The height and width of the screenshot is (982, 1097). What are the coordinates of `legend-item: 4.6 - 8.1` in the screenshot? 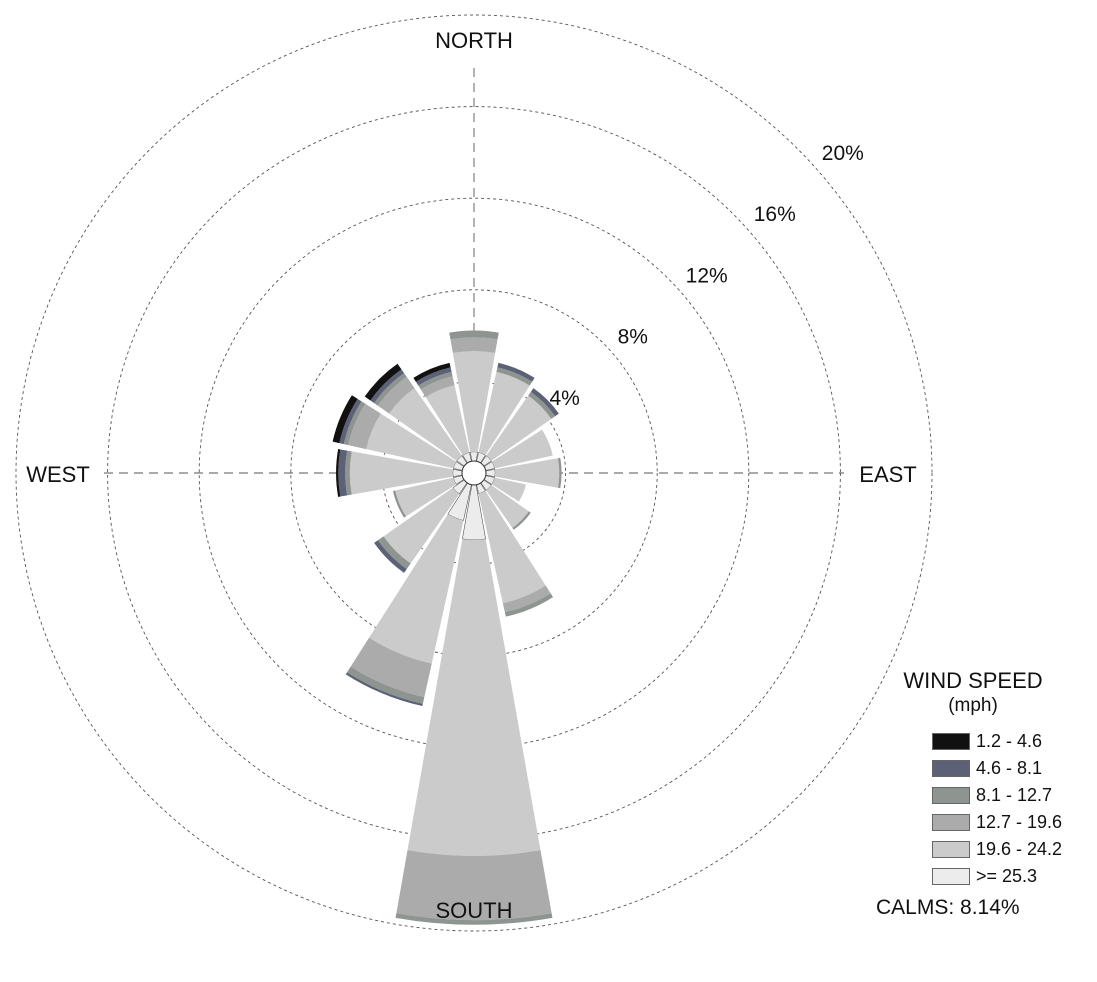 It's located at (1011, 768).